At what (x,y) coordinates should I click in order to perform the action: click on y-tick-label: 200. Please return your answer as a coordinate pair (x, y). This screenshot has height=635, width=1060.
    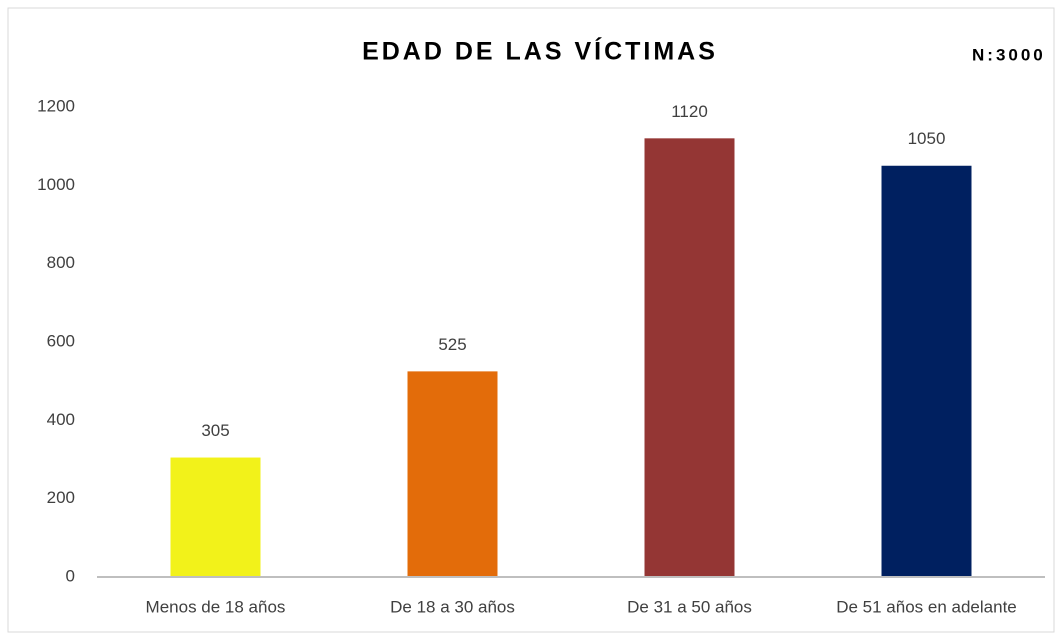
    Looking at the image, I should click on (61, 497).